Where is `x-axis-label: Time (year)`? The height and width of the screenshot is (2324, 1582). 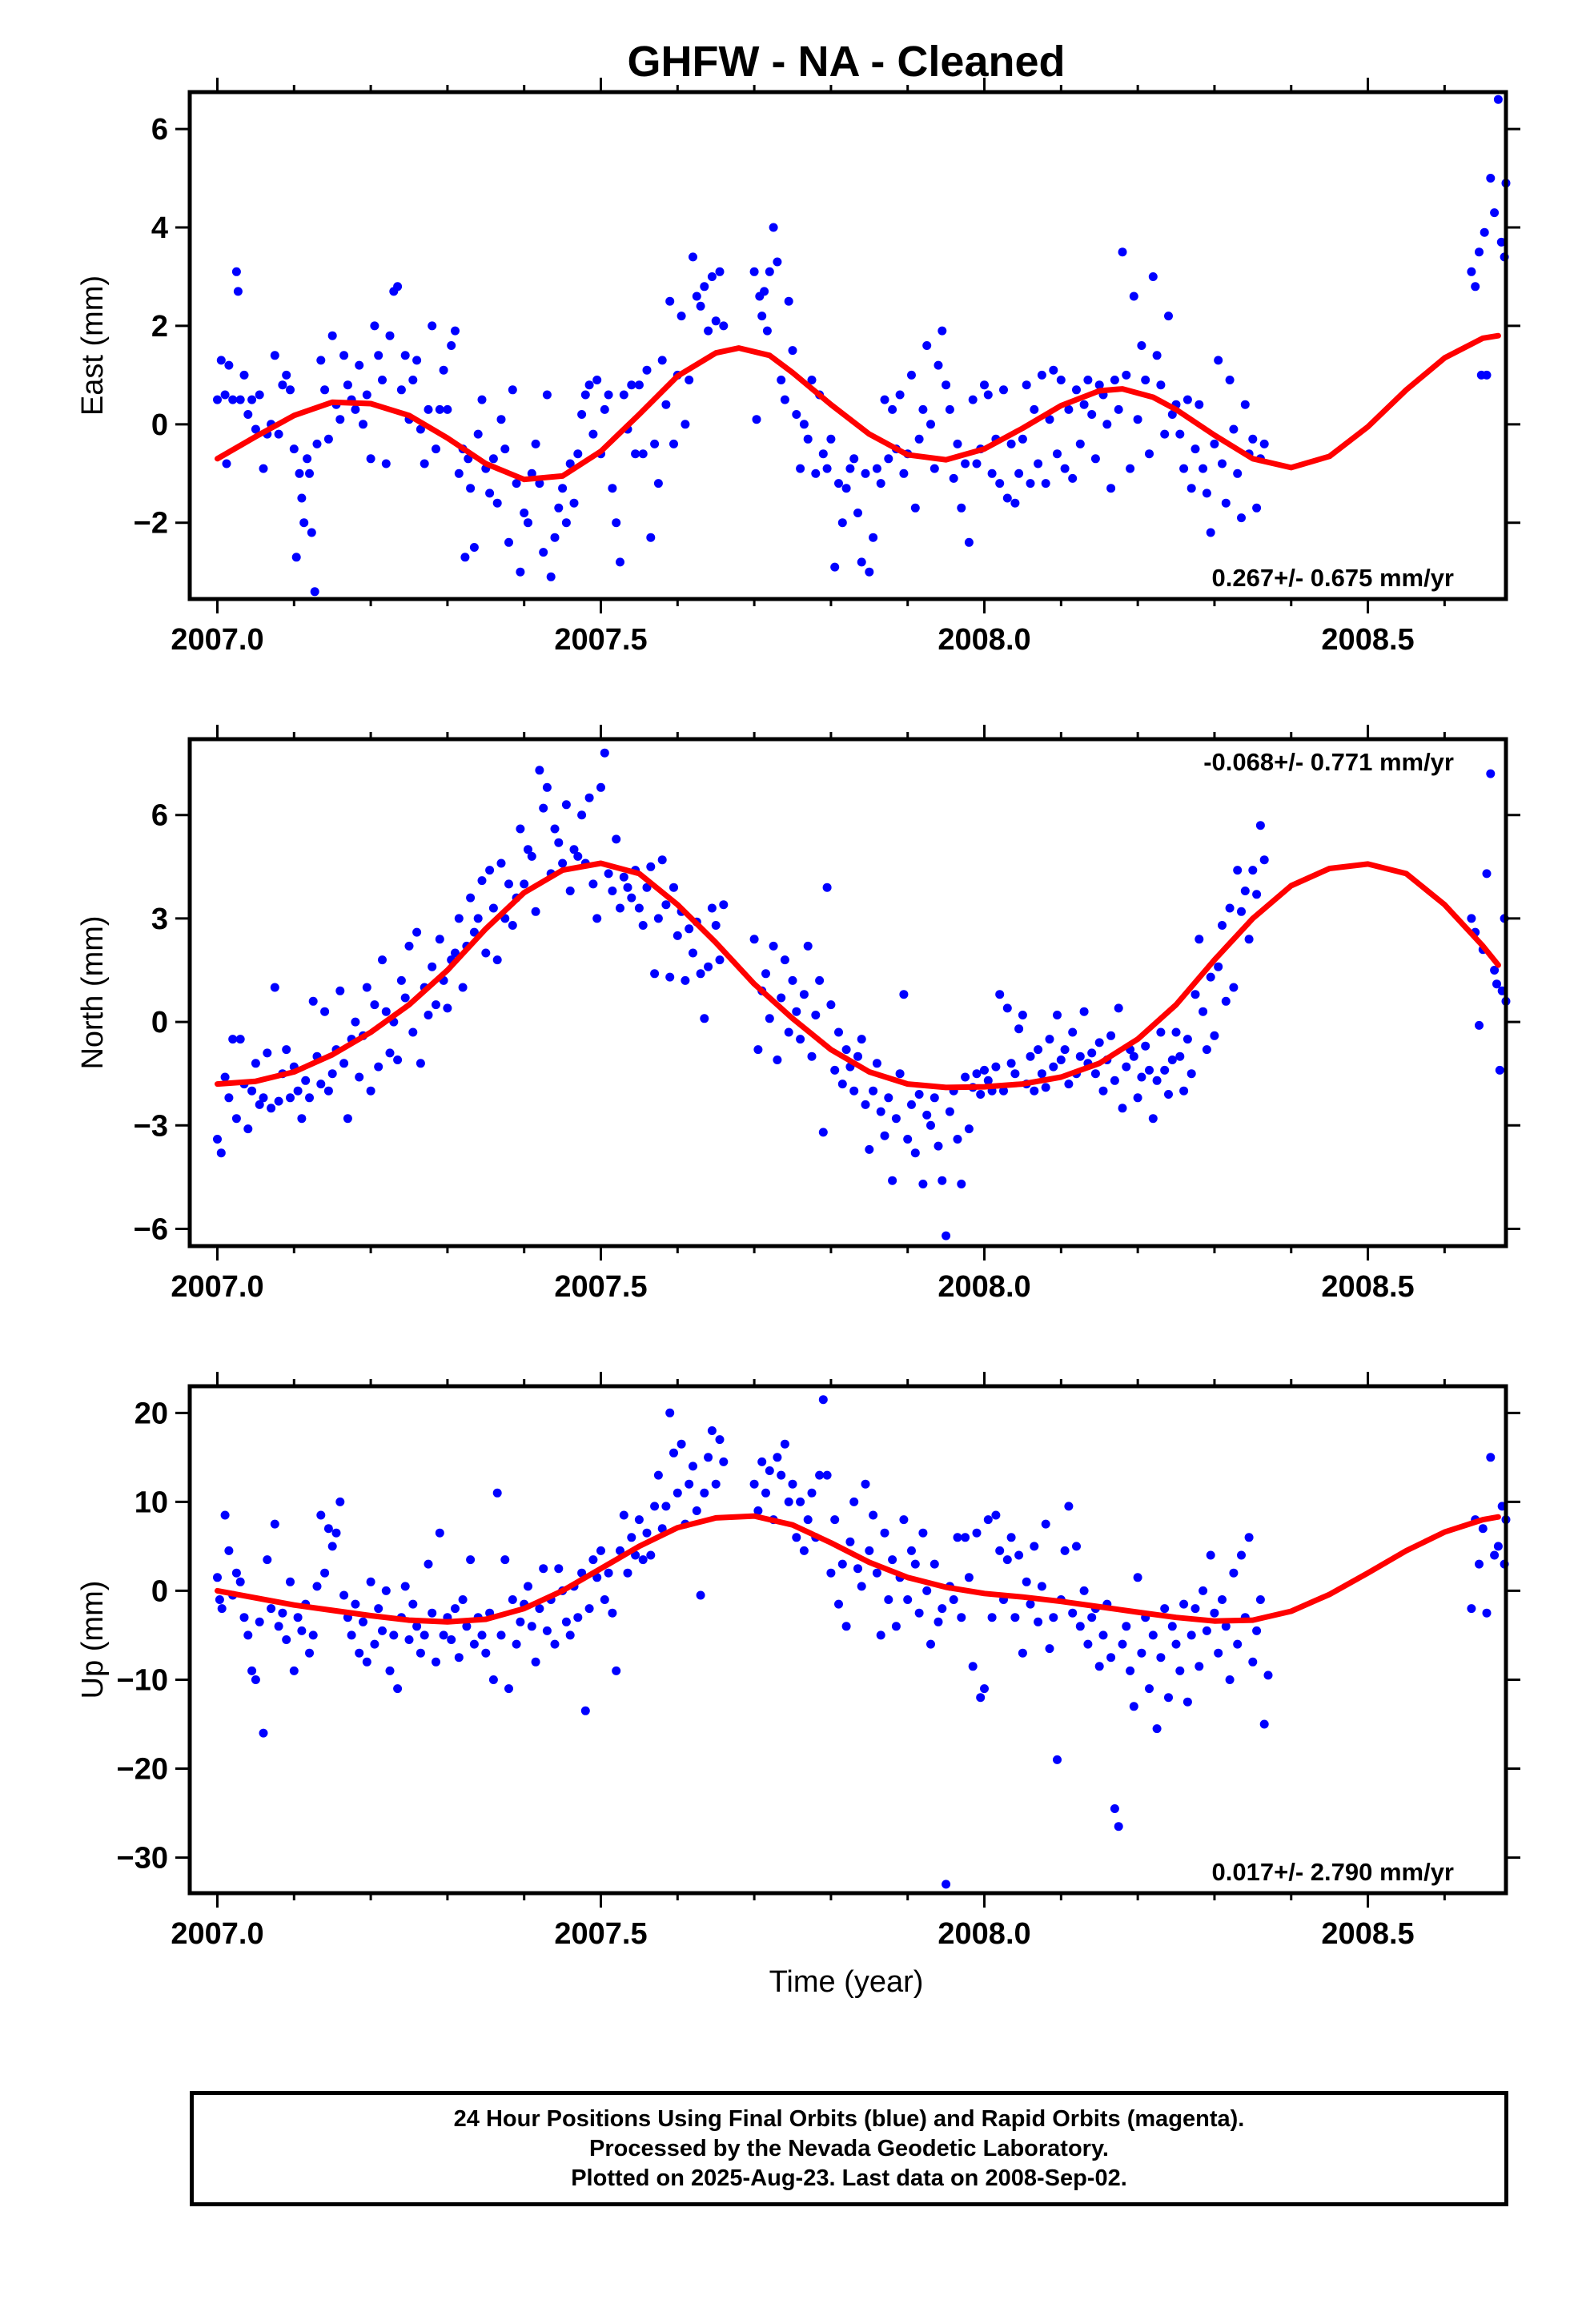
x-axis-label: Time (year) is located at coordinates (847, 1982).